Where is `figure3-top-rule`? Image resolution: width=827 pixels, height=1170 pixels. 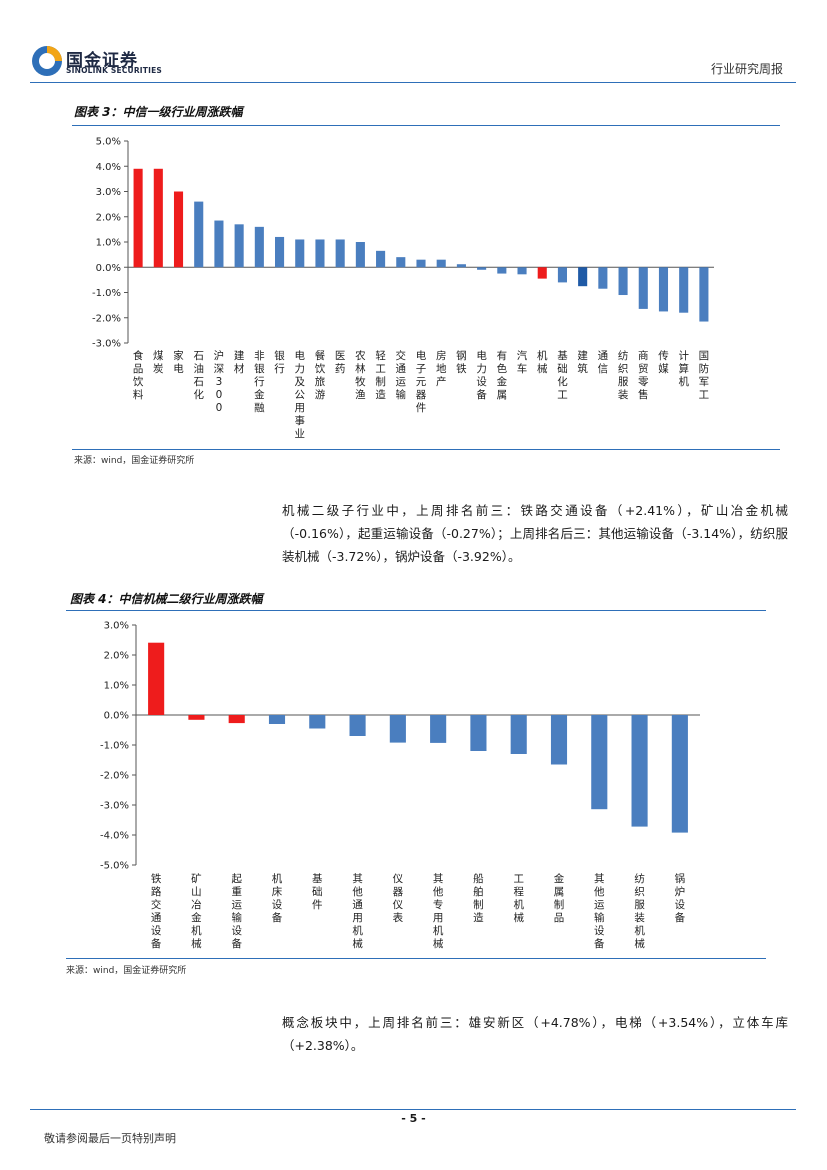
figure3-top-rule is located at coordinates (426, 125).